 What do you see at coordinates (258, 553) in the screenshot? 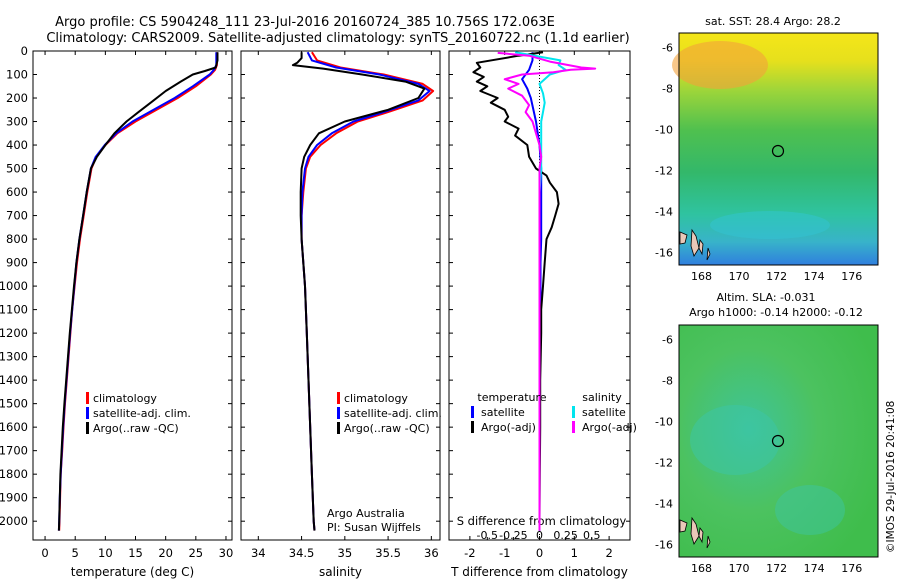
I see `salinity-xtick-label: 34` at bounding box center [258, 553].